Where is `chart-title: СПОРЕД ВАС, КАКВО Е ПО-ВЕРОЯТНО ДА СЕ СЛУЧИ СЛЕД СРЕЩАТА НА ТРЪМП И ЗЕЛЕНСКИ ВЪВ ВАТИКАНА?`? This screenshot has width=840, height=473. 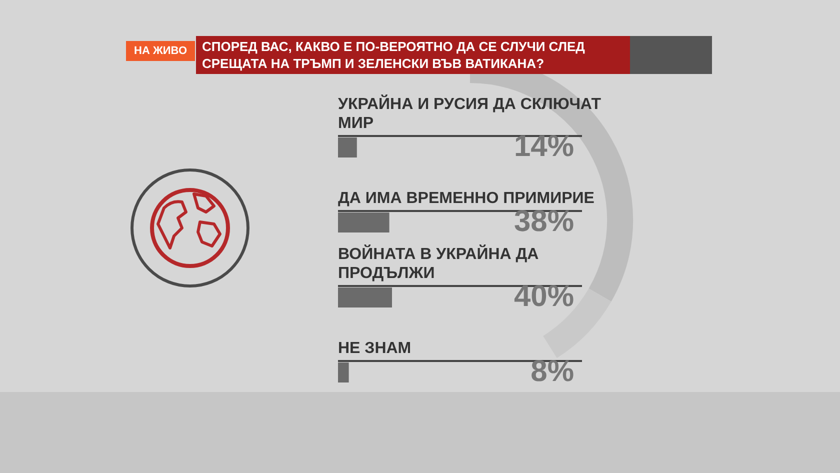
chart-title: СПОРЕД ВАС, КАКВО Е ПО-ВЕРОЯТНО ДА СЕ СЛУЧИ СЛЕД СРЕЩАТА НА ТРЪМП И ЗЕЛЕНСКИ ВЪВ ВАТИКАНА? is located at coordinates (413, 55).